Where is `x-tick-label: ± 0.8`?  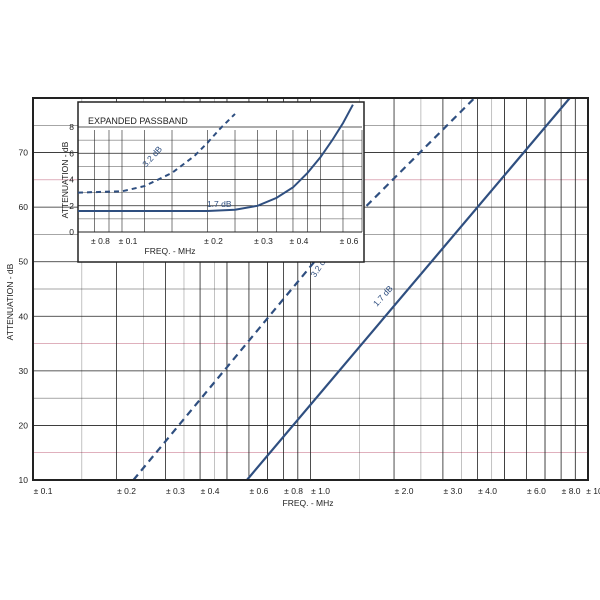 x-tick-label: ± 0.8 is located at coordinates (293, 491).